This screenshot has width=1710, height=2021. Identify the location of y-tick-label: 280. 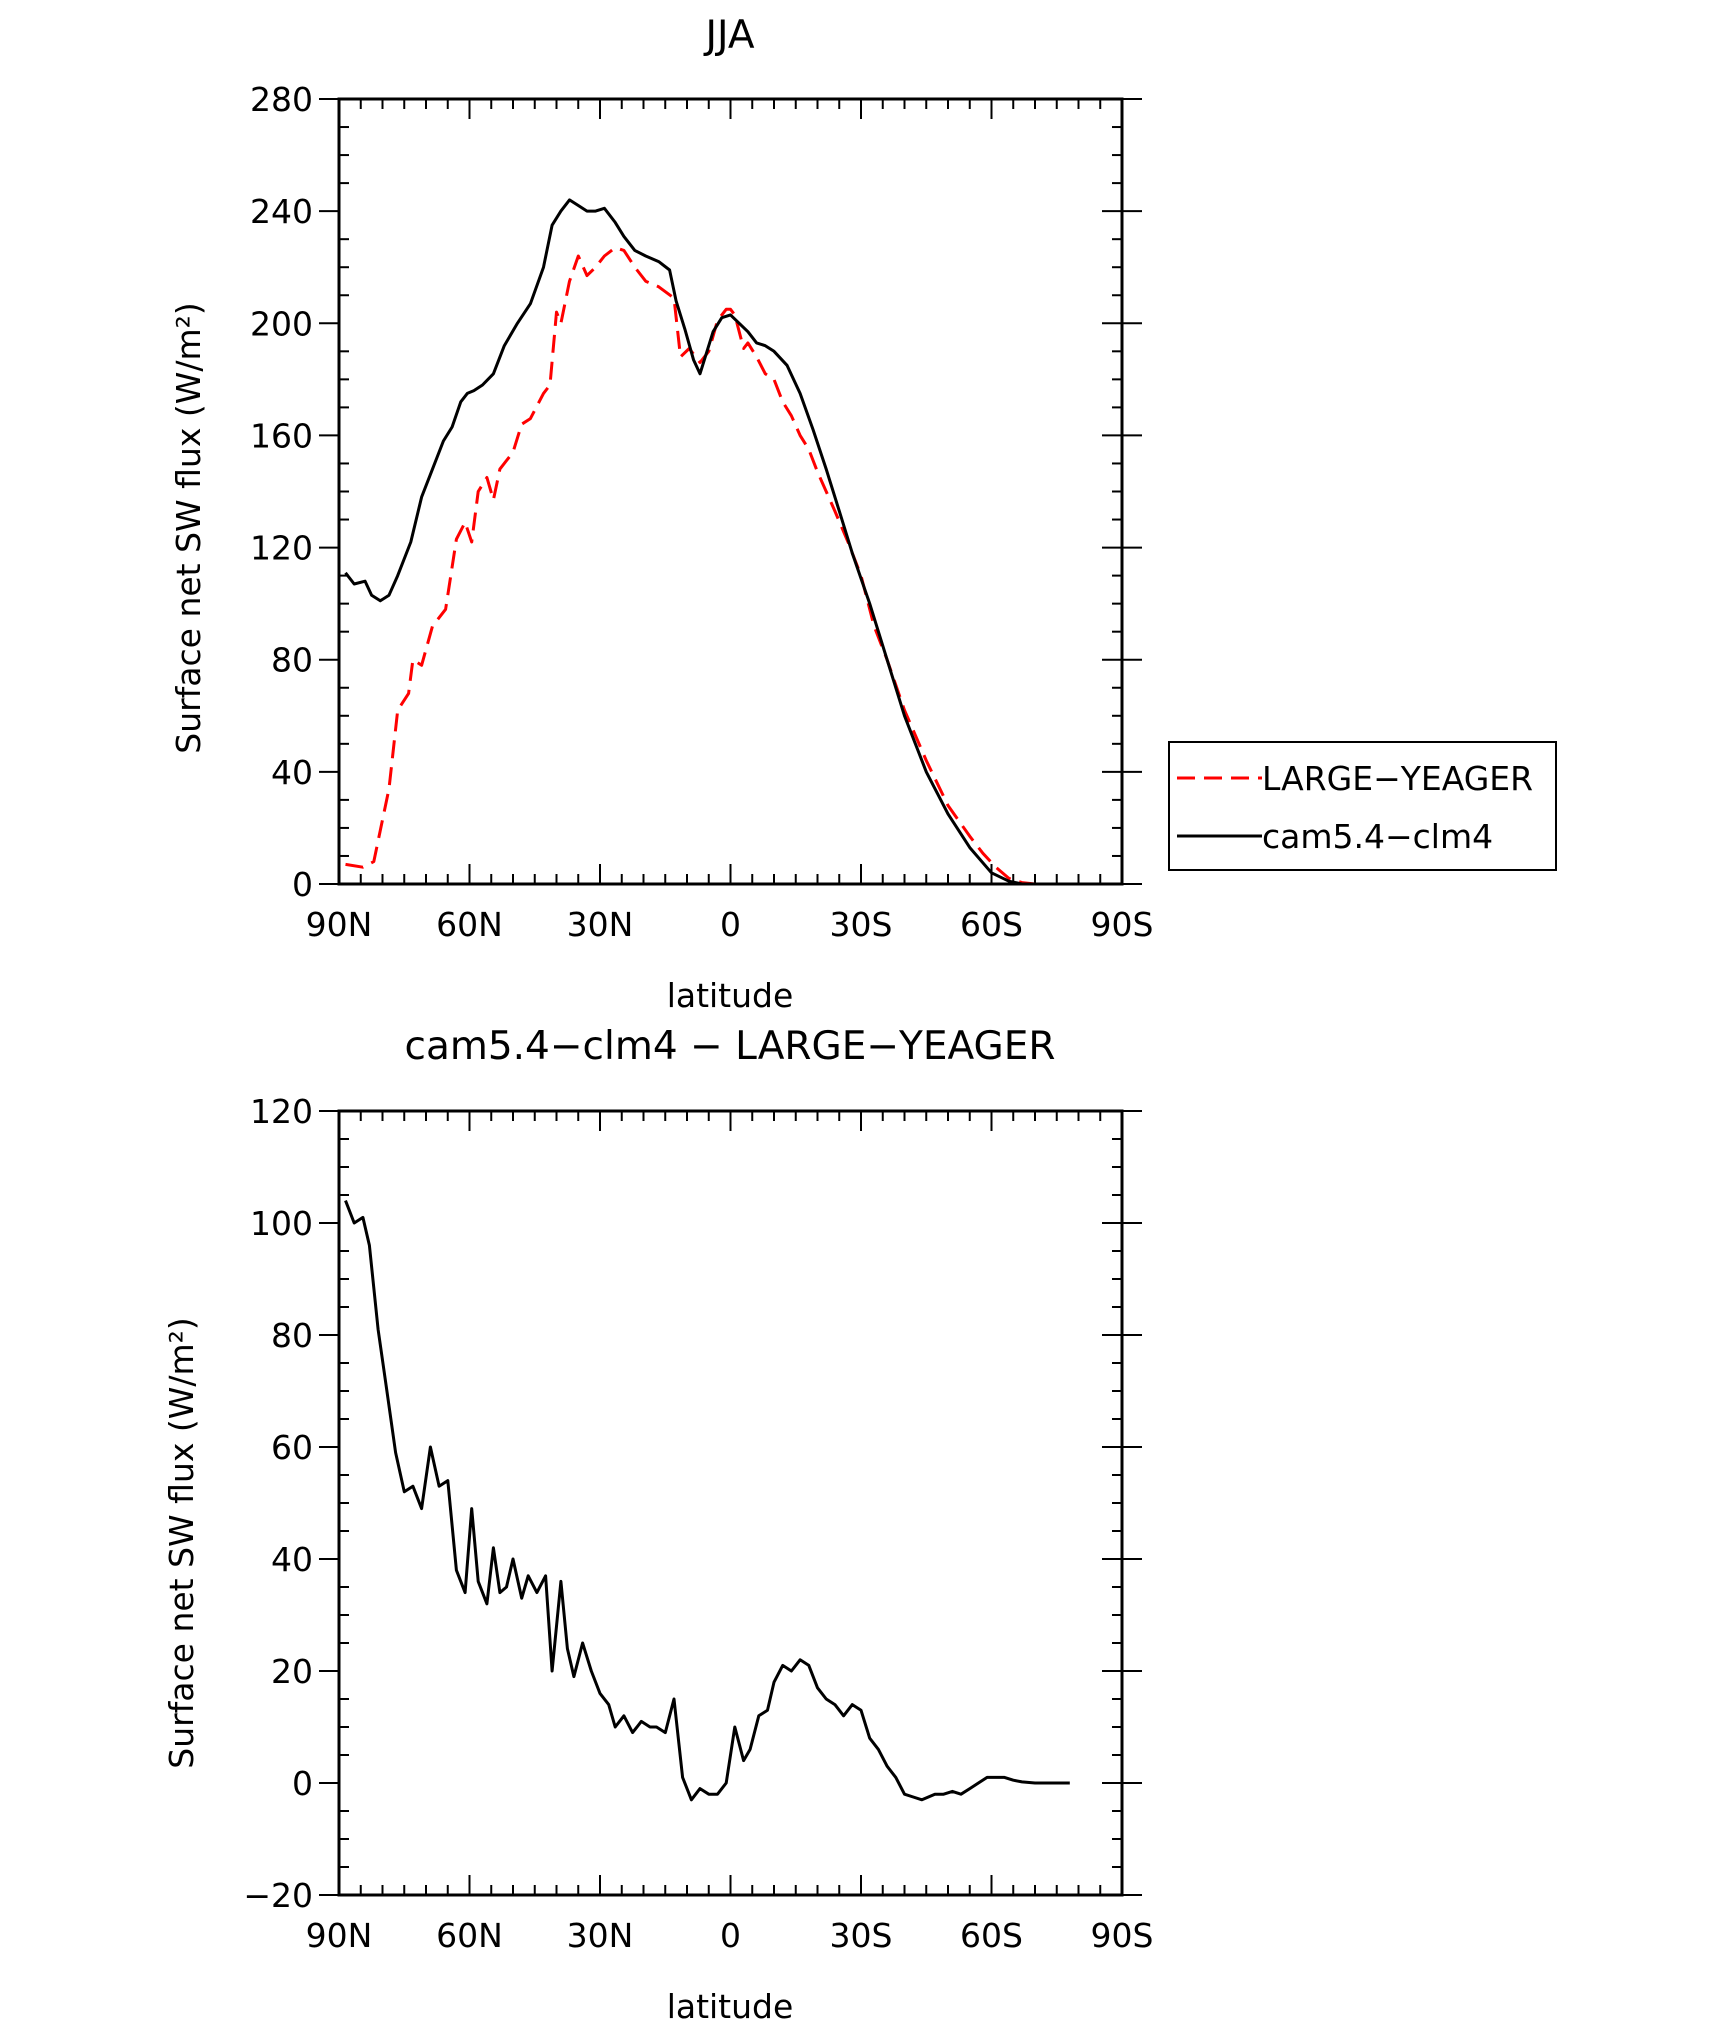
(281, 99).